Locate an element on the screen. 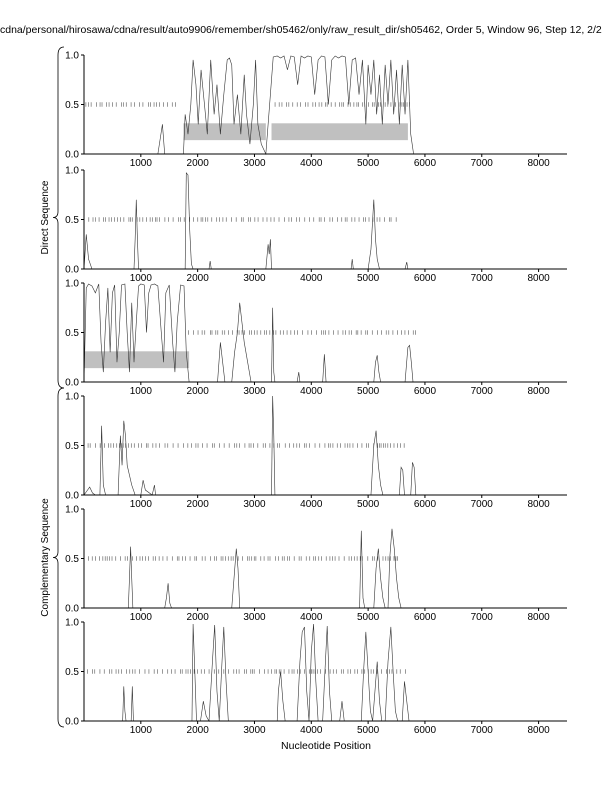 The height and width of the screenshot is (792, 612). group-label: Direct Sequence is located at coordinates (45, 217).